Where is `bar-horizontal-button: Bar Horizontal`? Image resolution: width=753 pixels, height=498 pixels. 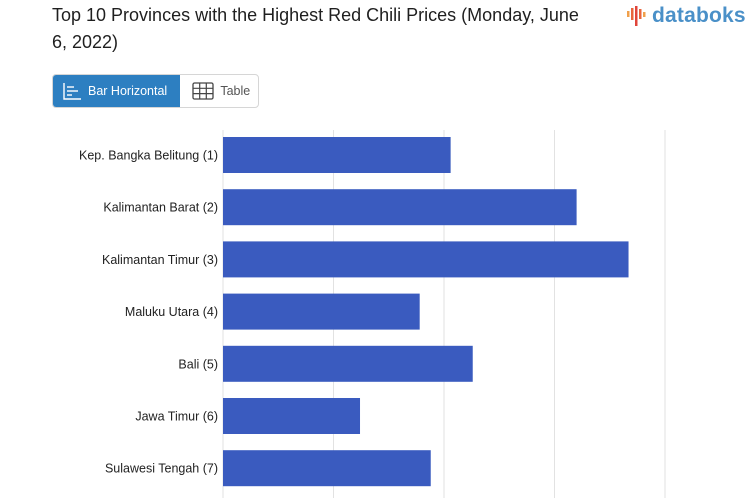
bar-horizontal-button: Bar Horizontal is located at coordinates (117, 91).